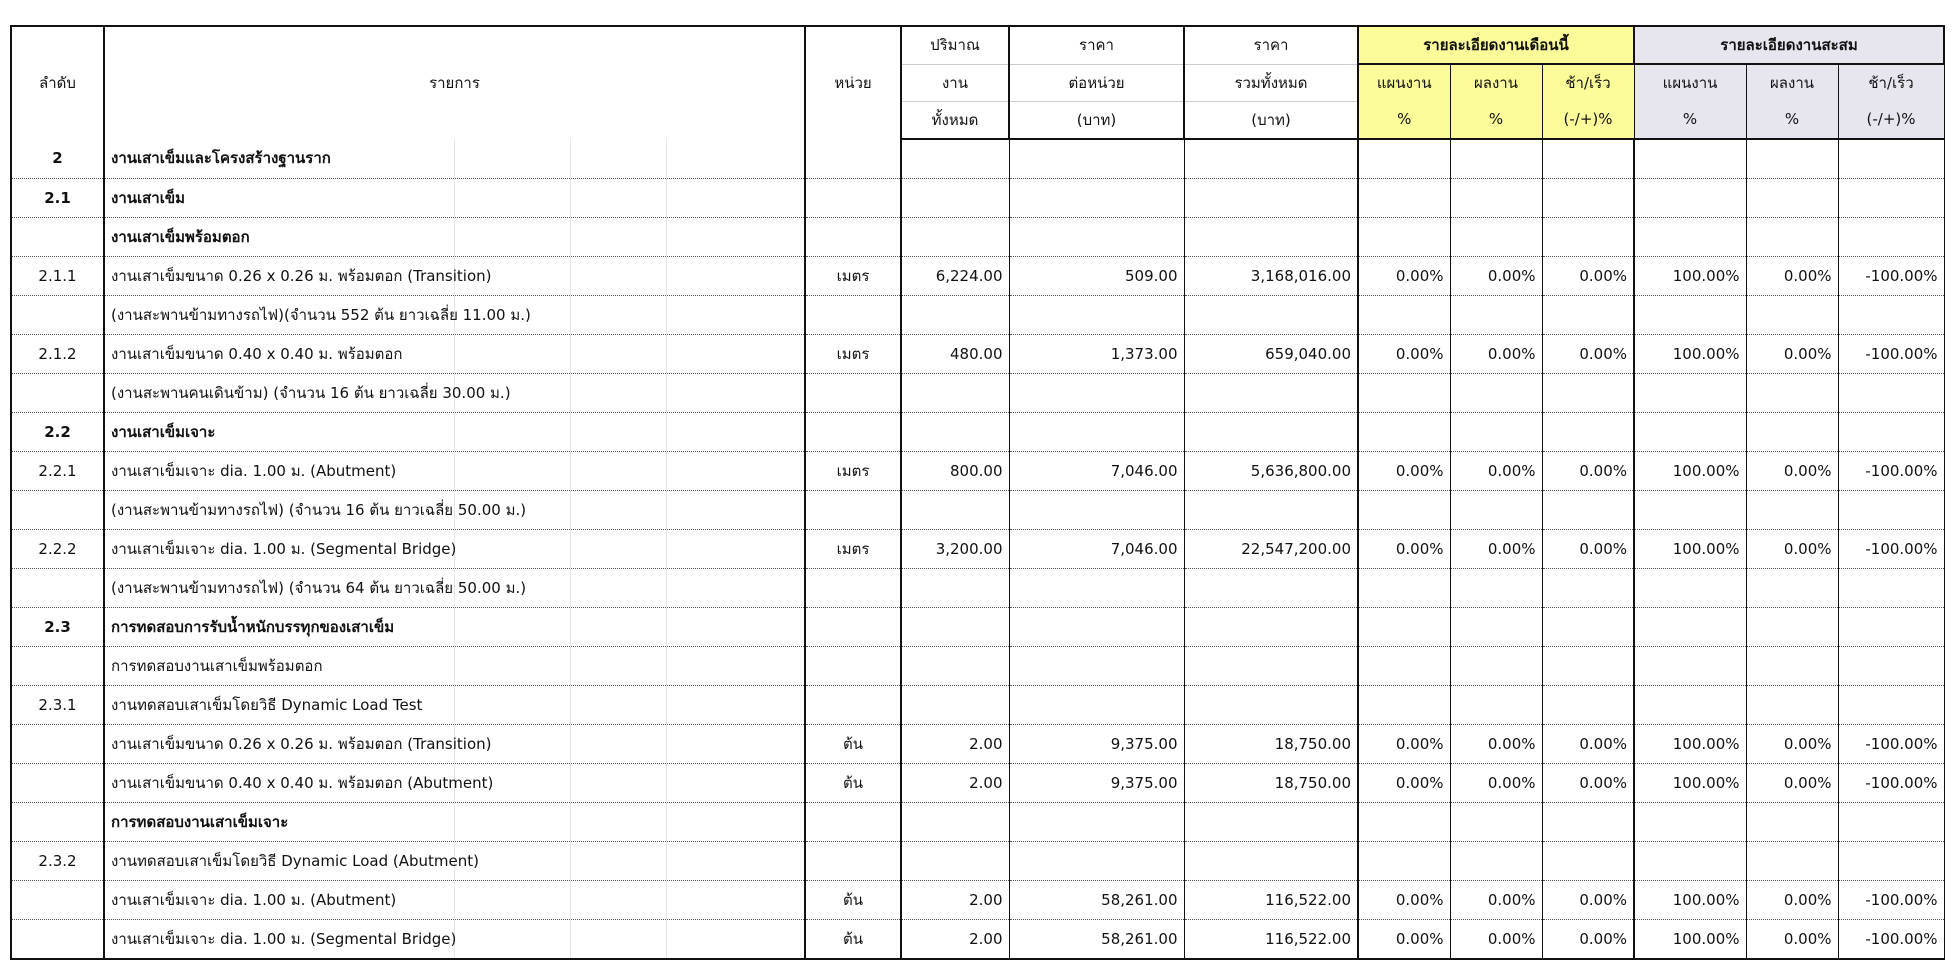 This screenshot has height=969, width=1958. What do you see at coordinates (57, 705) in the screenshot?
I see `row-number: 2.3.1` at bounding box center [57, 705].